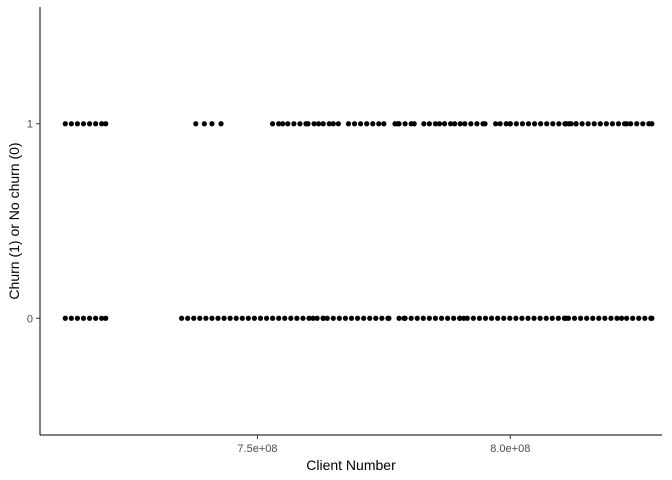 The height and width of the screenshot is (480, 672). Describe the element at coordinates (351, 465) in the screenshot. I see `x-axis-title: Client Number` at that location.